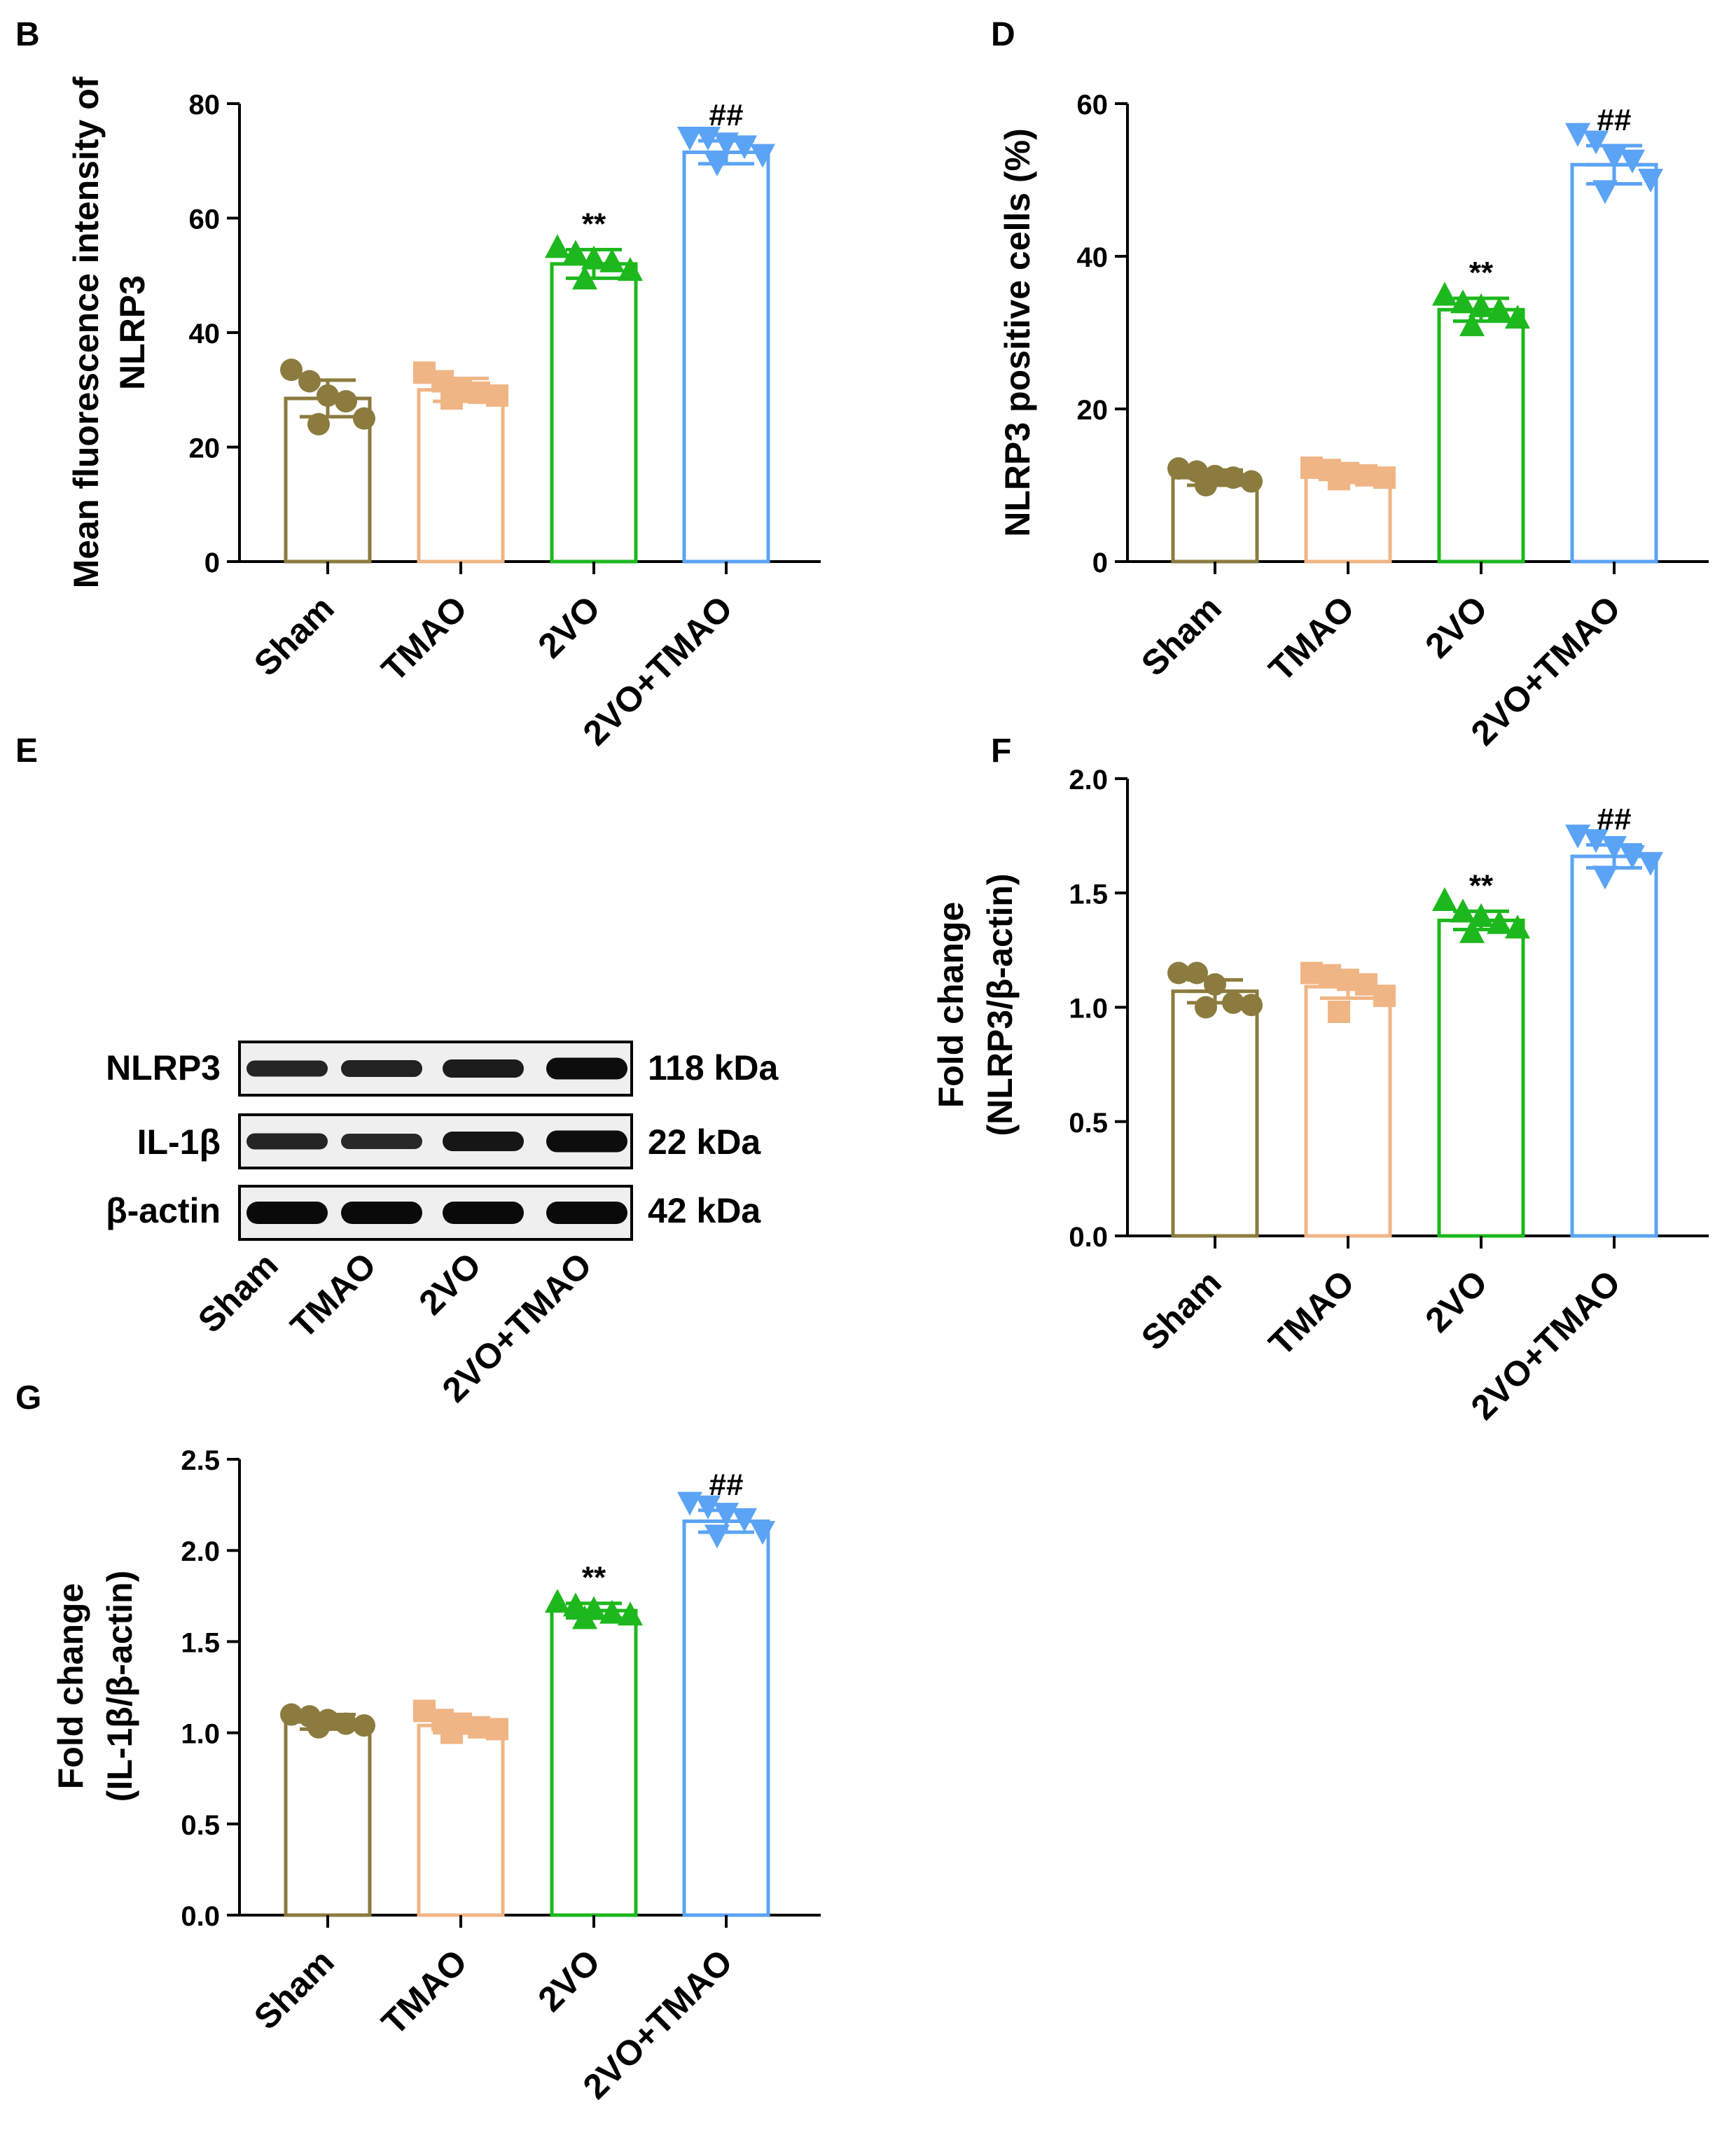 Image resolution: width=1715 pixels, height=2156 pixels. Describe the element at coordinates (1018, 332) in the screenshot. I see `y-axis-label: NLRP3 positive cells (%)` at that location.